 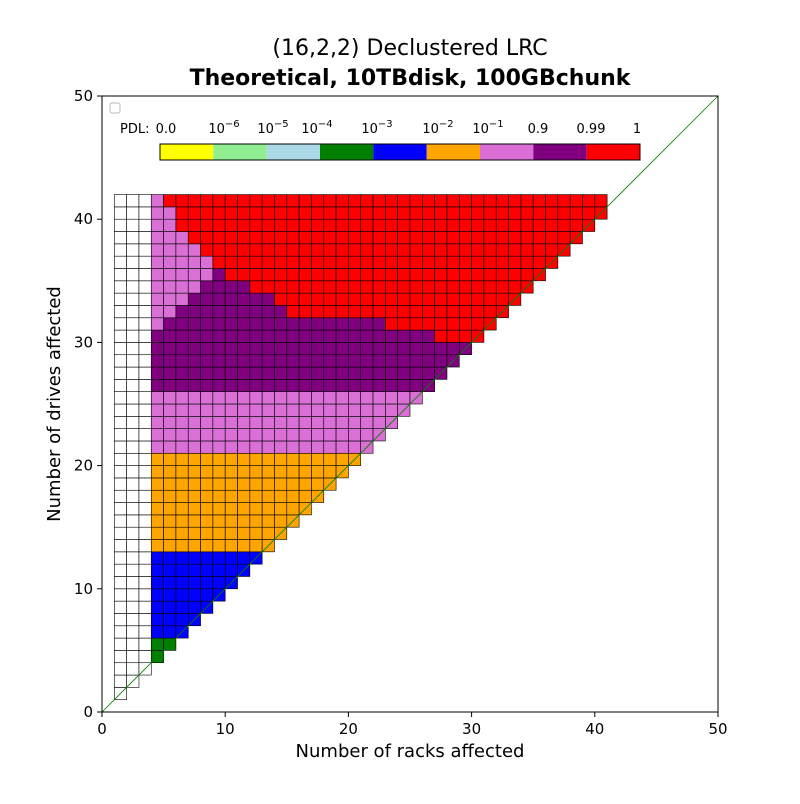 I want to click on y-tick-label: 10, so click(x=83, y=589).